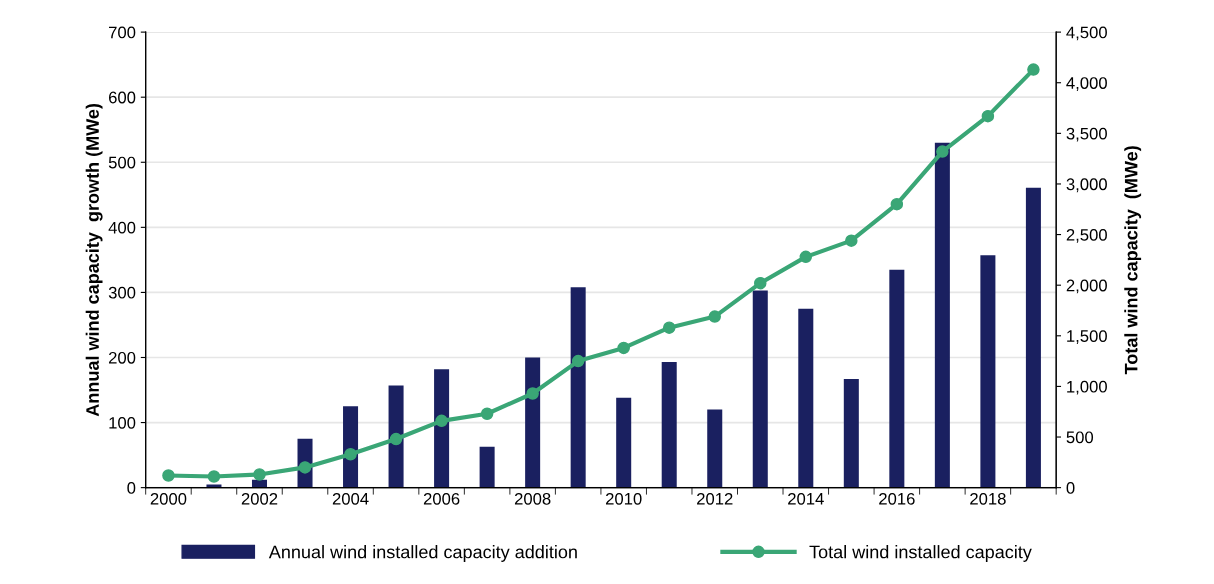  Describe the element at coordinates (715, 498) in the screenshot. I see `x-tick-label: 2012` at that location.